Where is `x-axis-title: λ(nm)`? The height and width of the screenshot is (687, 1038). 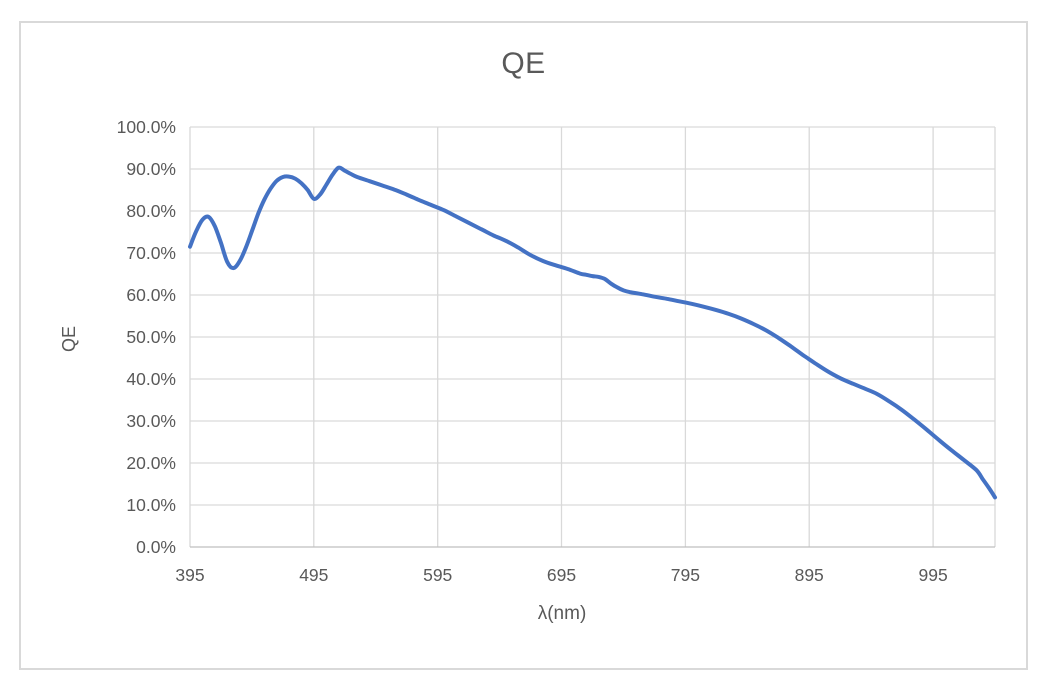
x-axis-title: λ(nm) is located at coordinates (562, 613).